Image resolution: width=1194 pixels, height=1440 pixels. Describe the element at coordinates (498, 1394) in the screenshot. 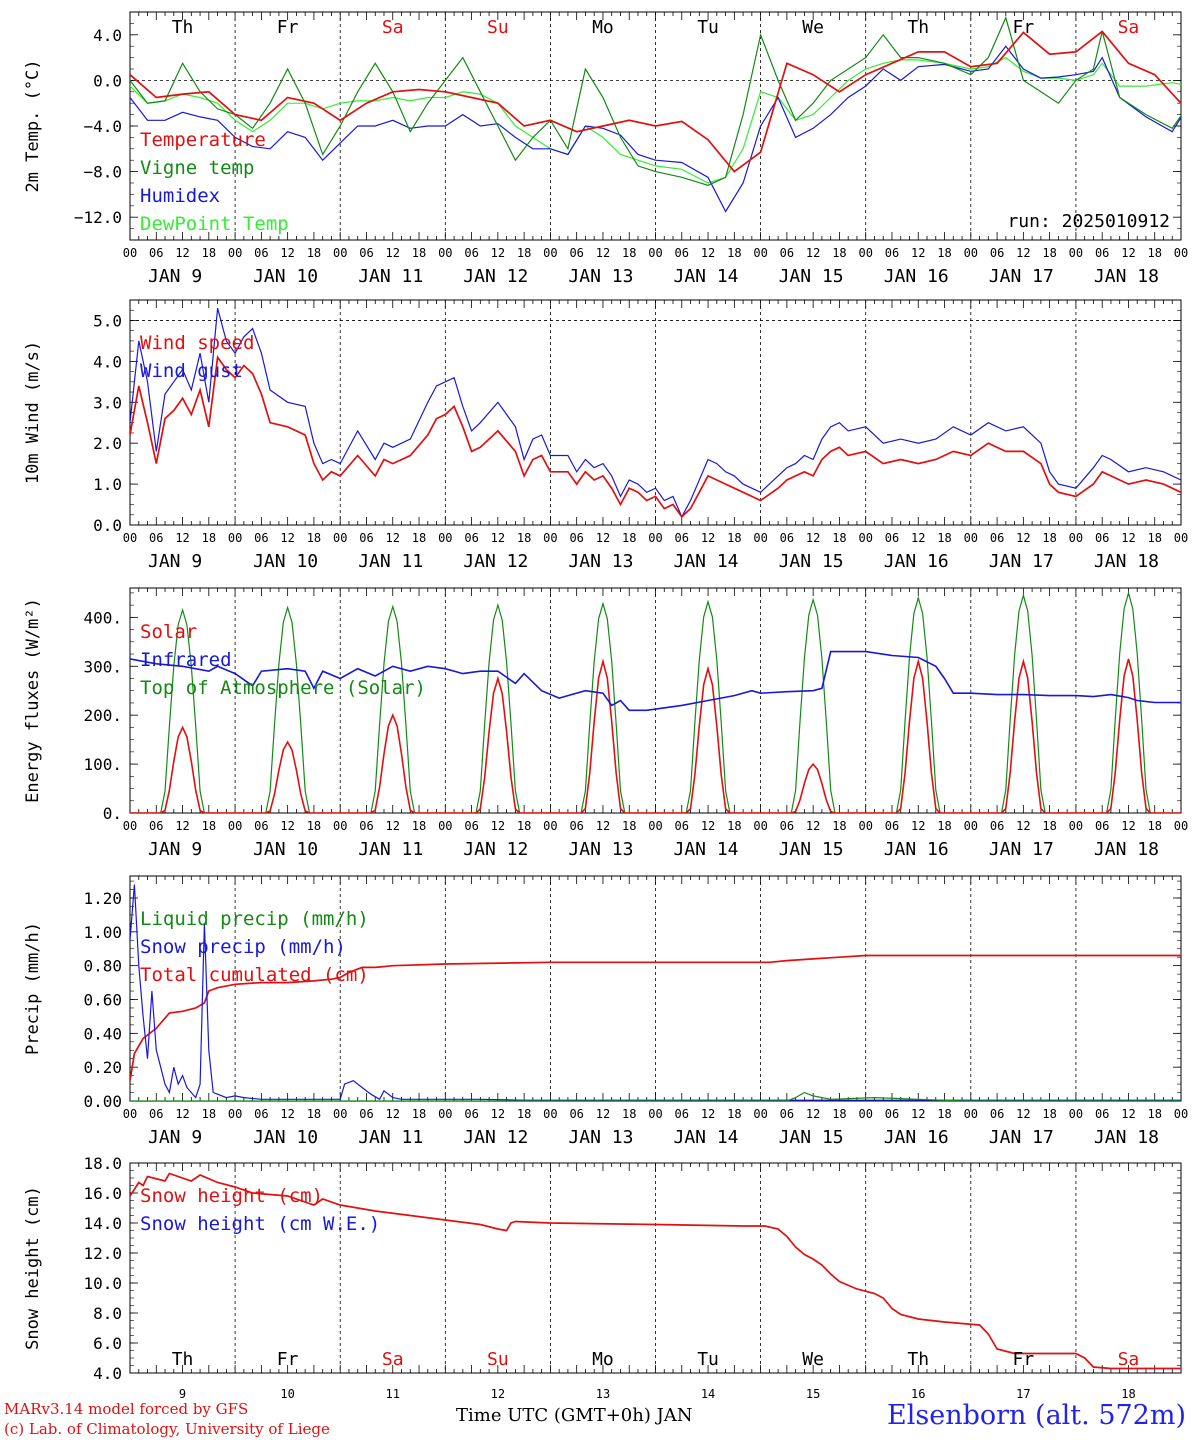

I see `bottom-day-number: 12` at that location.